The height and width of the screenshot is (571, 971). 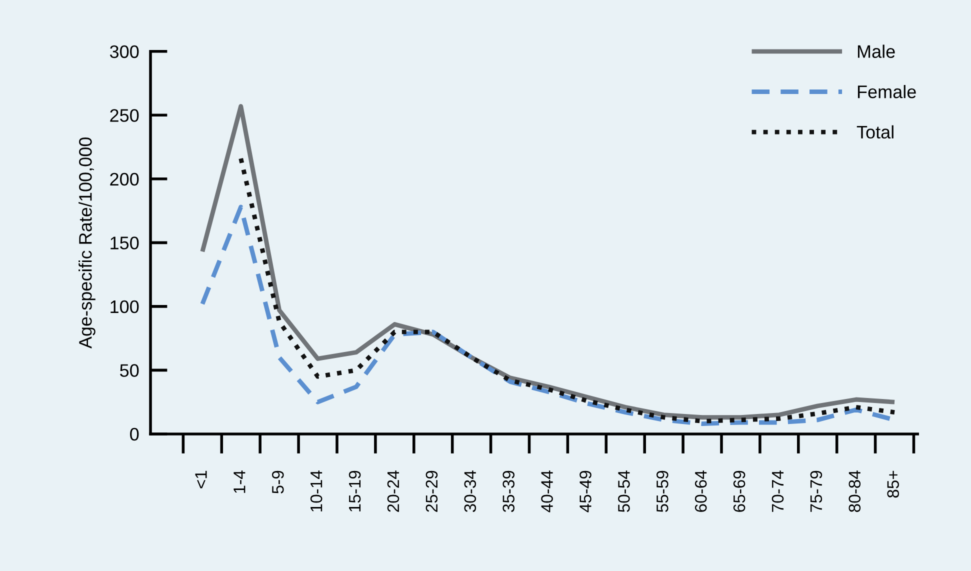 What do you see at coordinates (816, 491) in the screenshot?
I see `x-tick-label: 75-79` at bounding box center [816, 491].